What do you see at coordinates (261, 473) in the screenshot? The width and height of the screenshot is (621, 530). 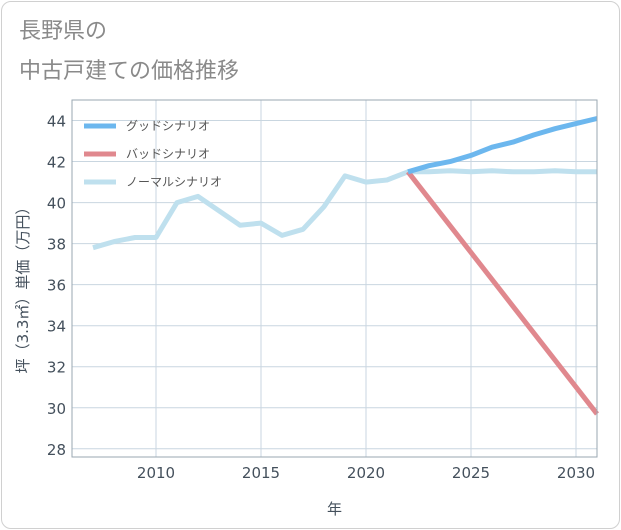 I see `x-tick-label-2015: 2015` at bounding box center [261, 473].